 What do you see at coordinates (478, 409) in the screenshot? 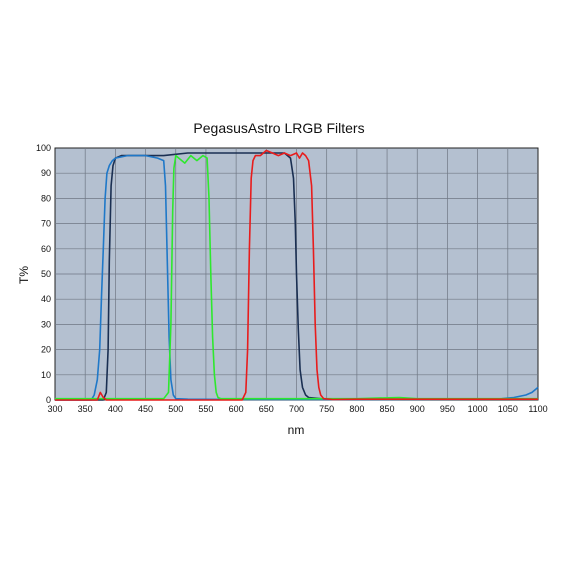
I see `x-tick-label: 1000` at bounding box center [478, 409].